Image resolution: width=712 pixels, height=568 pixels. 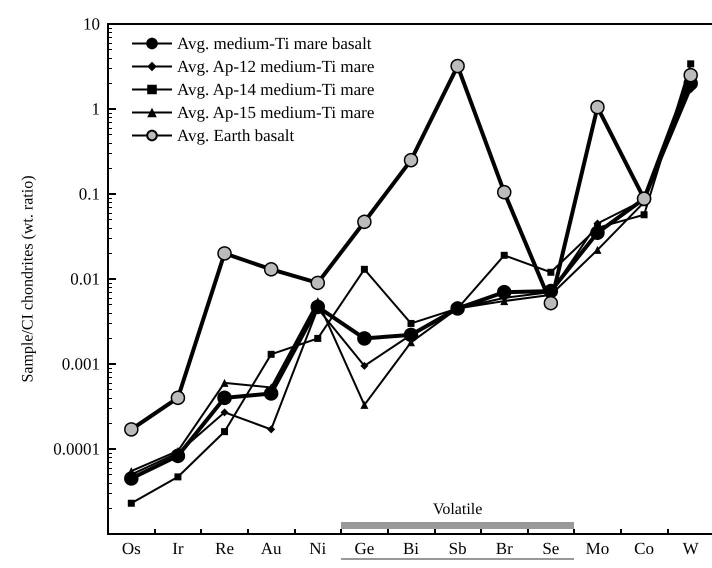 What do you see at coordinates (271, 548) in the screenshot?
I see `x-tick-label: Au` at bounding box center [271, 548].